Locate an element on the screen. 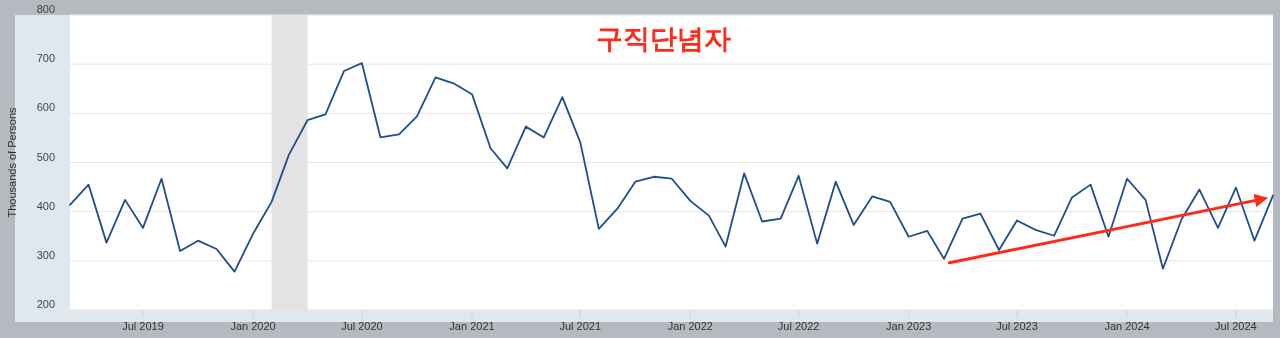 This screenshot has height=338, width=1280. y-tick-label: 700 is located at coordinates (45, 58).